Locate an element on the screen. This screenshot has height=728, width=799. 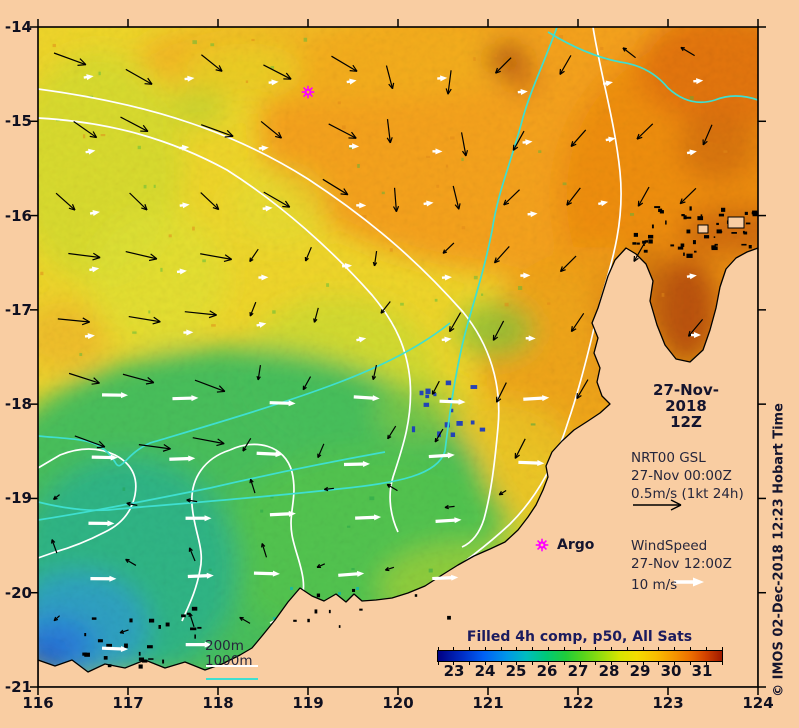
reference-arrows is located at coordinates (668, 543).